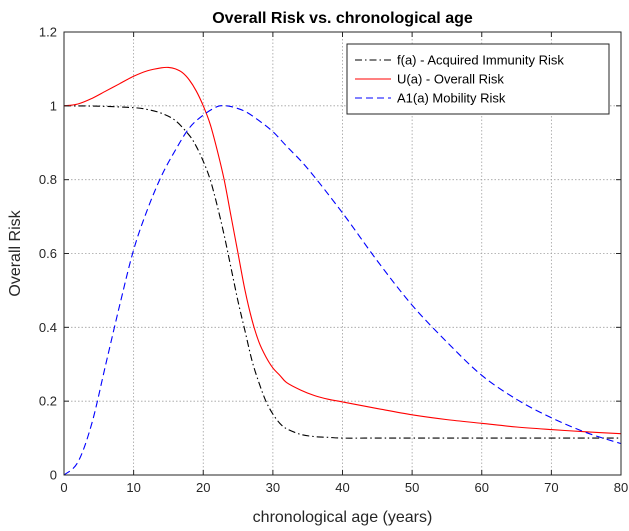 Image resolution: width=629 pixels, height=531 pixels. What do you see at coordinates (621, 487) in the screenshot?
I see `x-tick-label: 80` at bounding box center [621, 487].